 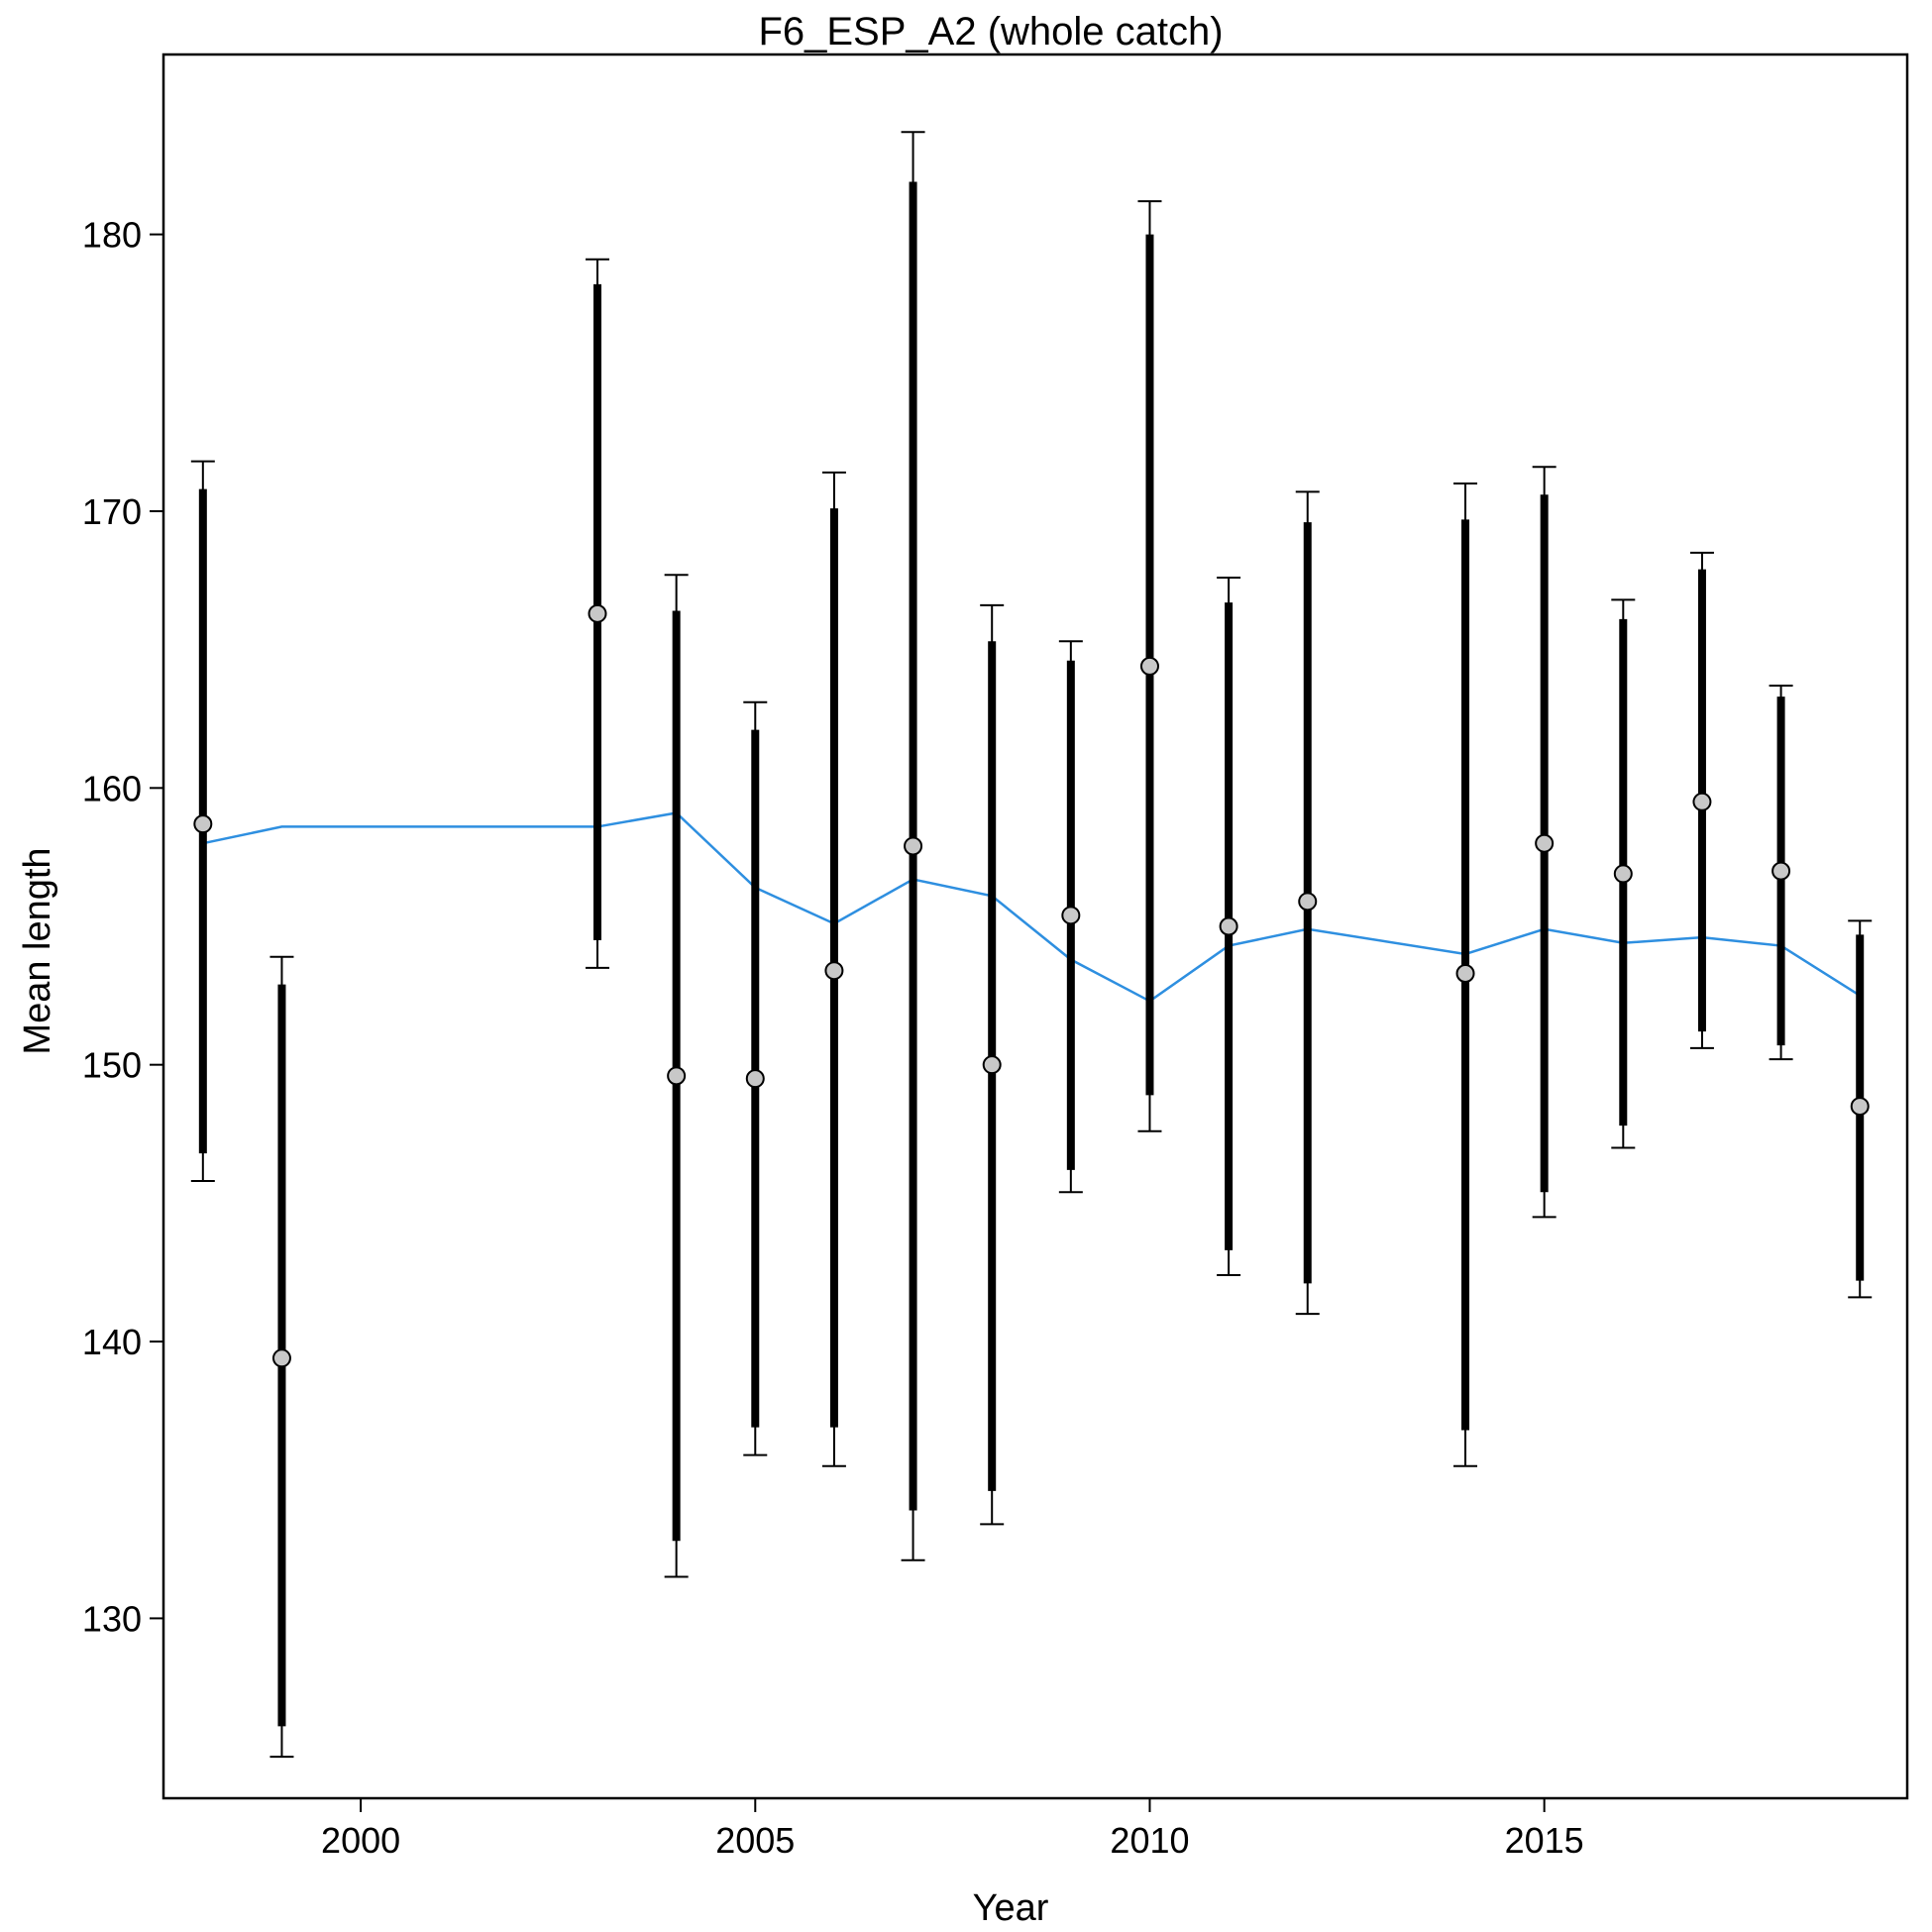 I want to click on y-axis-label: Mean length, so click(x=38, y=951).